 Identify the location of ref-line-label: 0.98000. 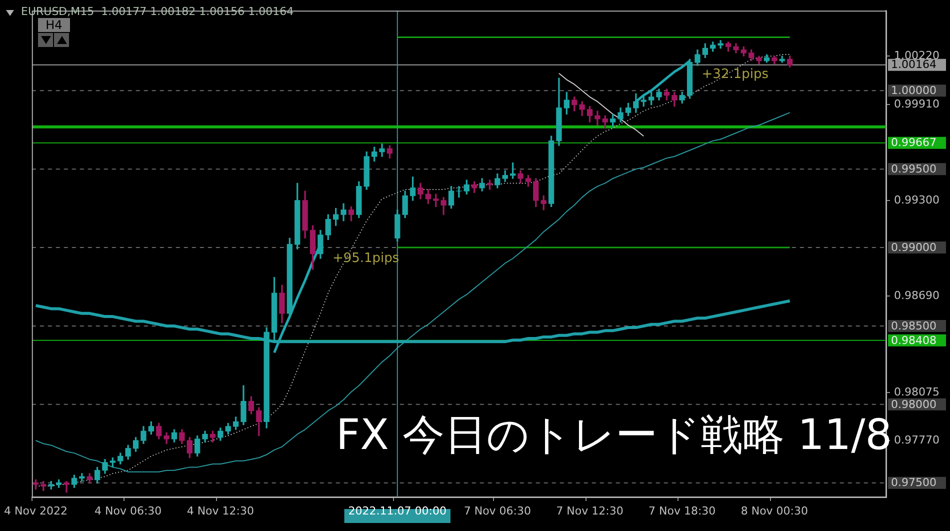
(913, 404).